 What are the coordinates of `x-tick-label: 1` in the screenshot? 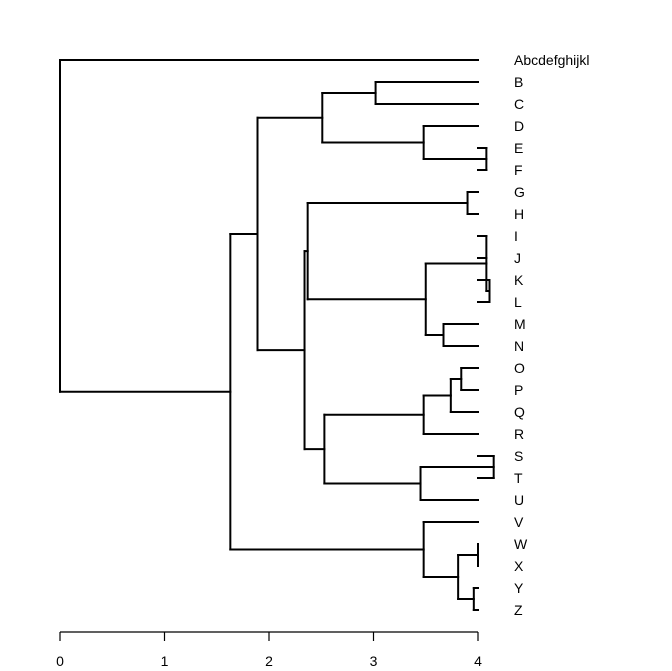 It's located at (165, 661).